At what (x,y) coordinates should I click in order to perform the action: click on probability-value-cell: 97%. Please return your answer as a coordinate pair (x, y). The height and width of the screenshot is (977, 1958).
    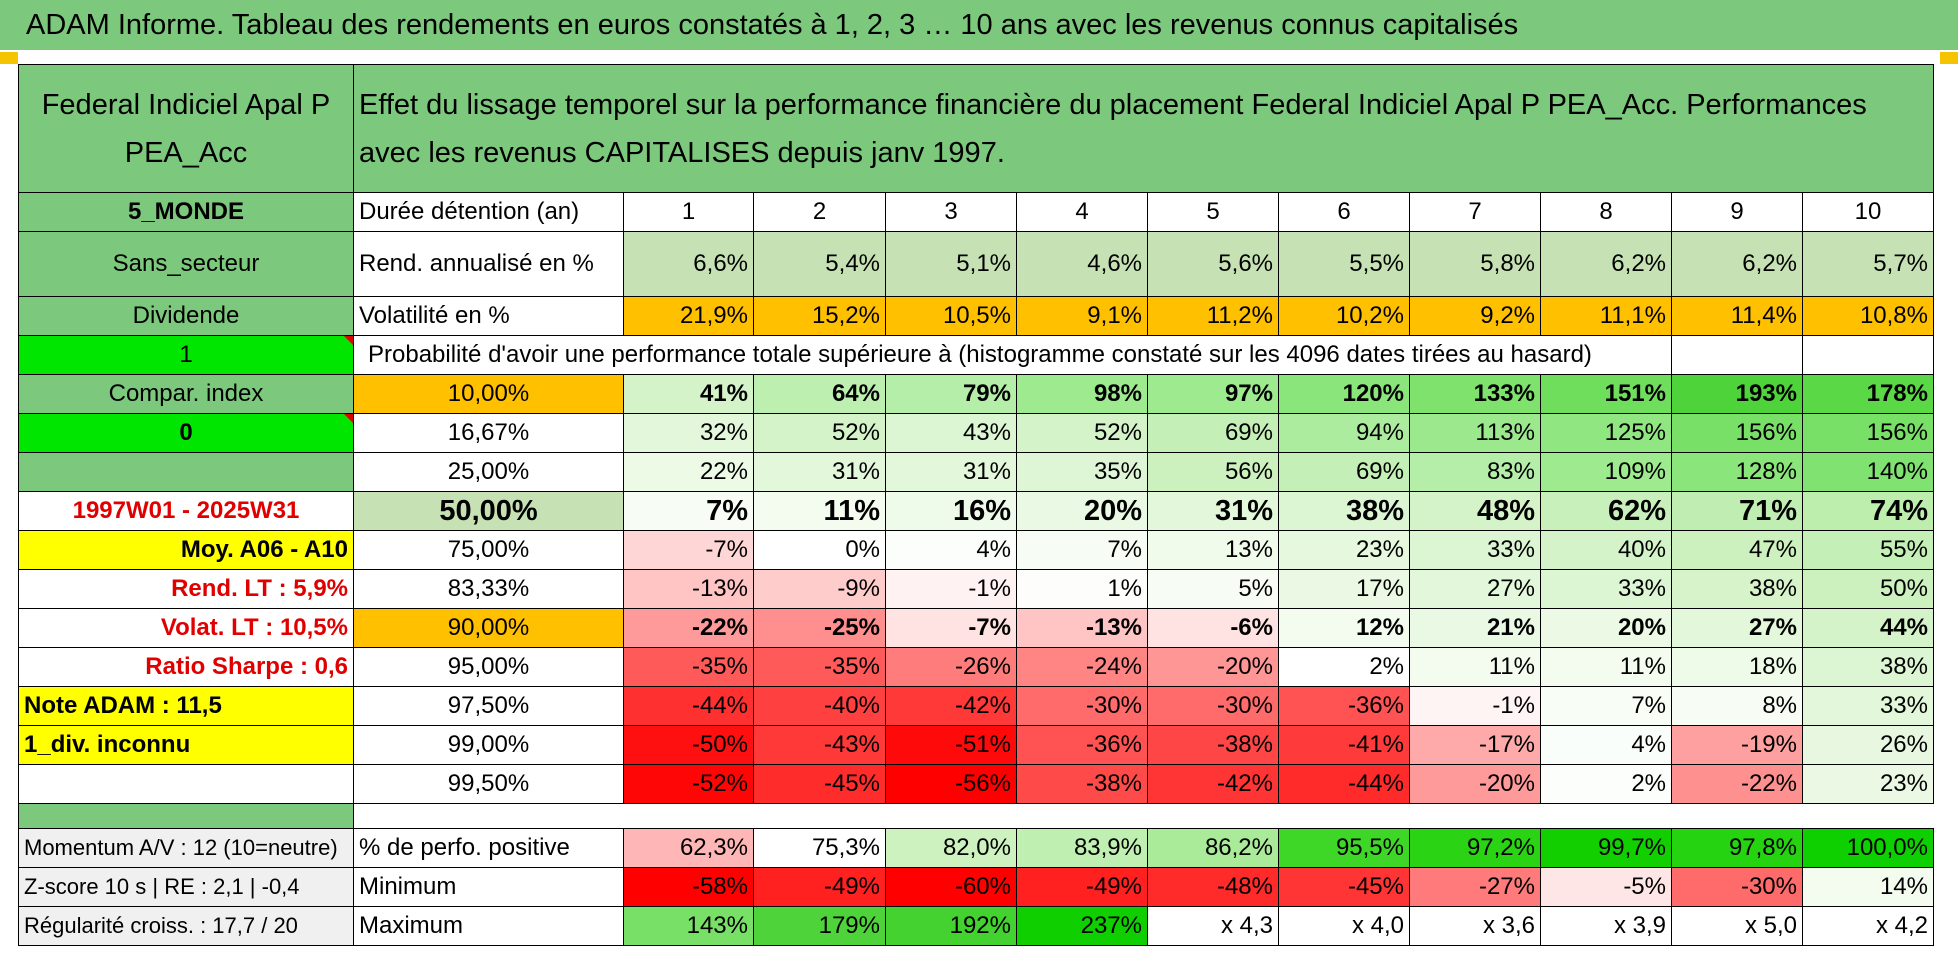
    Looking at the image, I should click on (1213, 394).